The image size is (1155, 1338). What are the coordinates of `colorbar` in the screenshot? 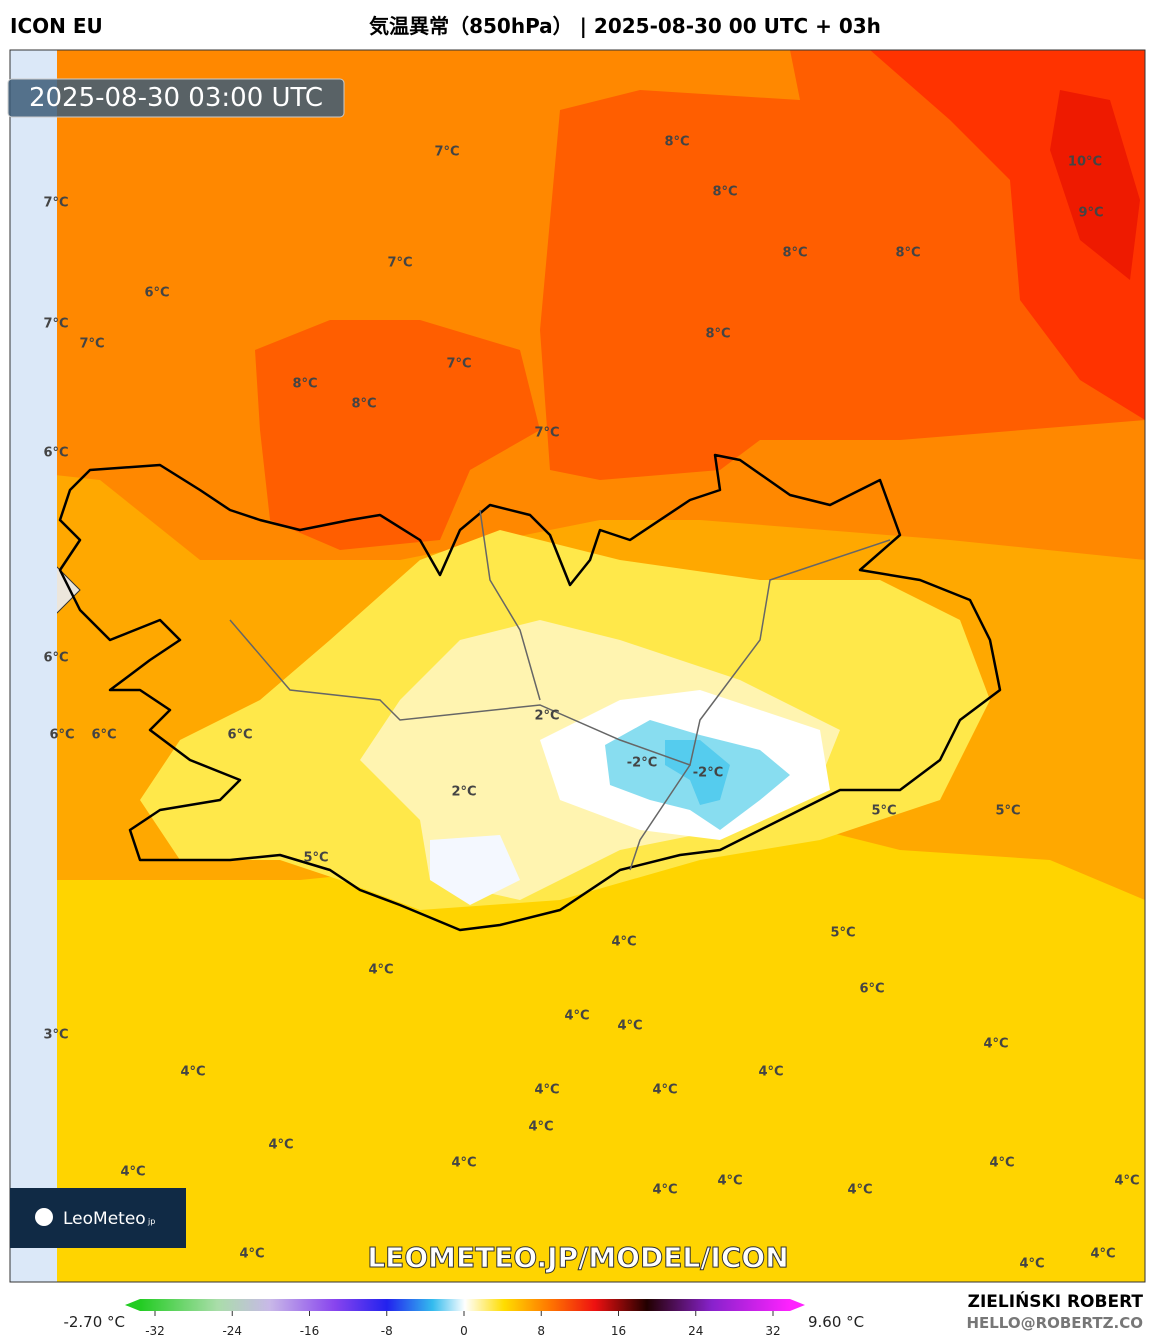 It's located at (465, 1305).